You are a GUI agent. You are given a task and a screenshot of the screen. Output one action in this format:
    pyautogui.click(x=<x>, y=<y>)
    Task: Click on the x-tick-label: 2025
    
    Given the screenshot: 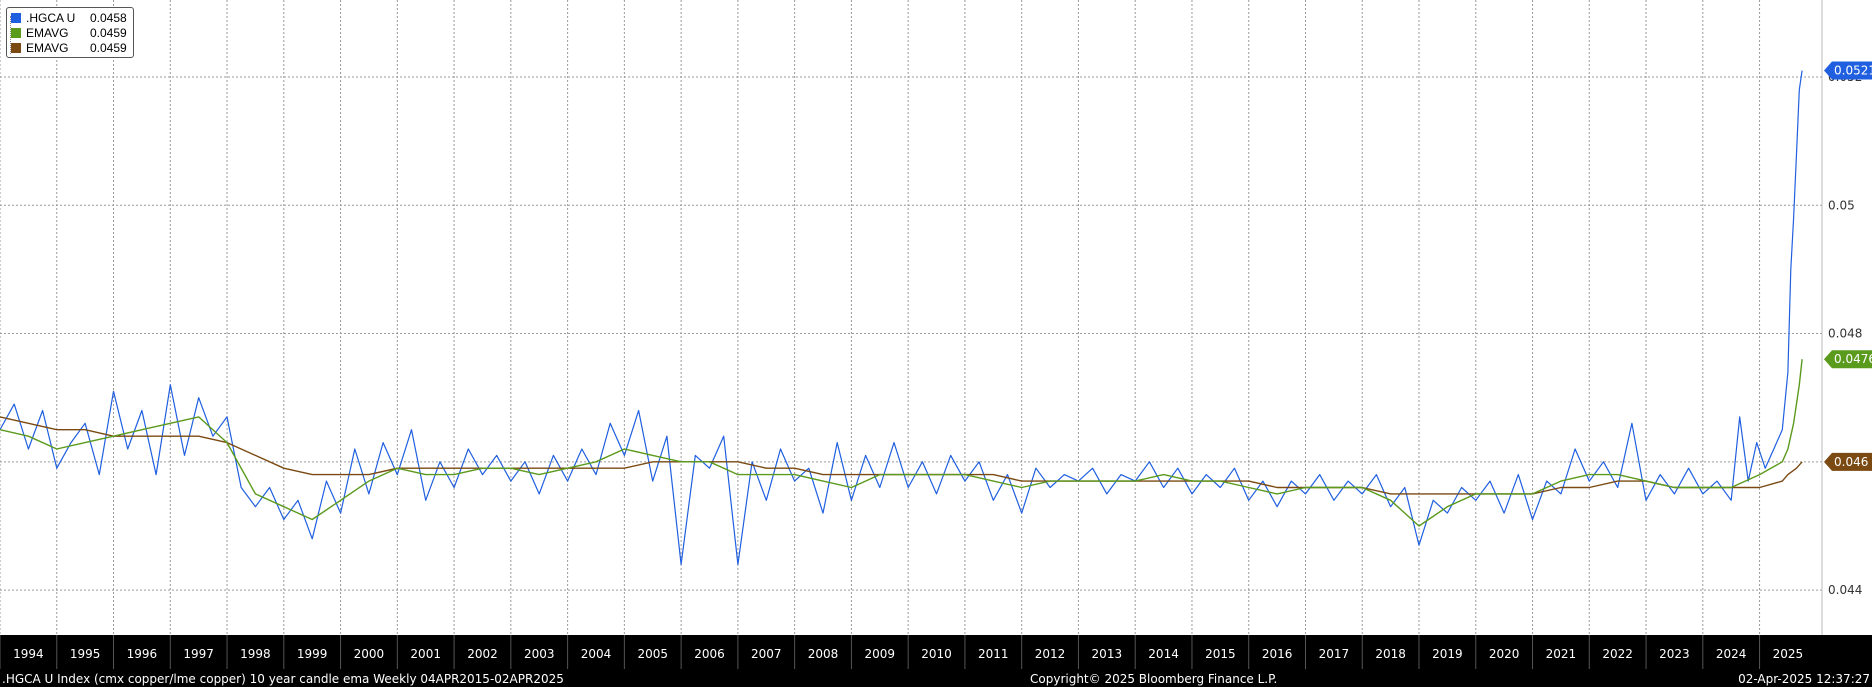 What is the action you would take?
    pyautogui.click(x=1788, y=654)
    